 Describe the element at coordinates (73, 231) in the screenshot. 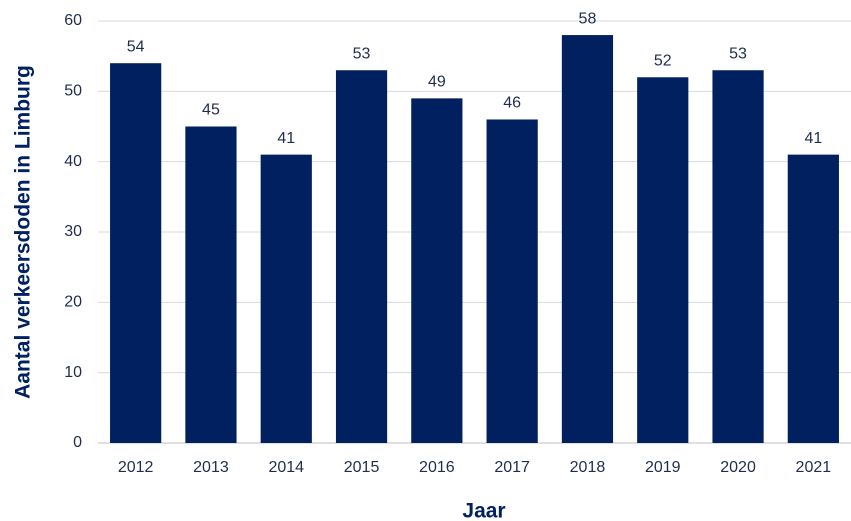

I see `y-tick-label: 30` at that location.